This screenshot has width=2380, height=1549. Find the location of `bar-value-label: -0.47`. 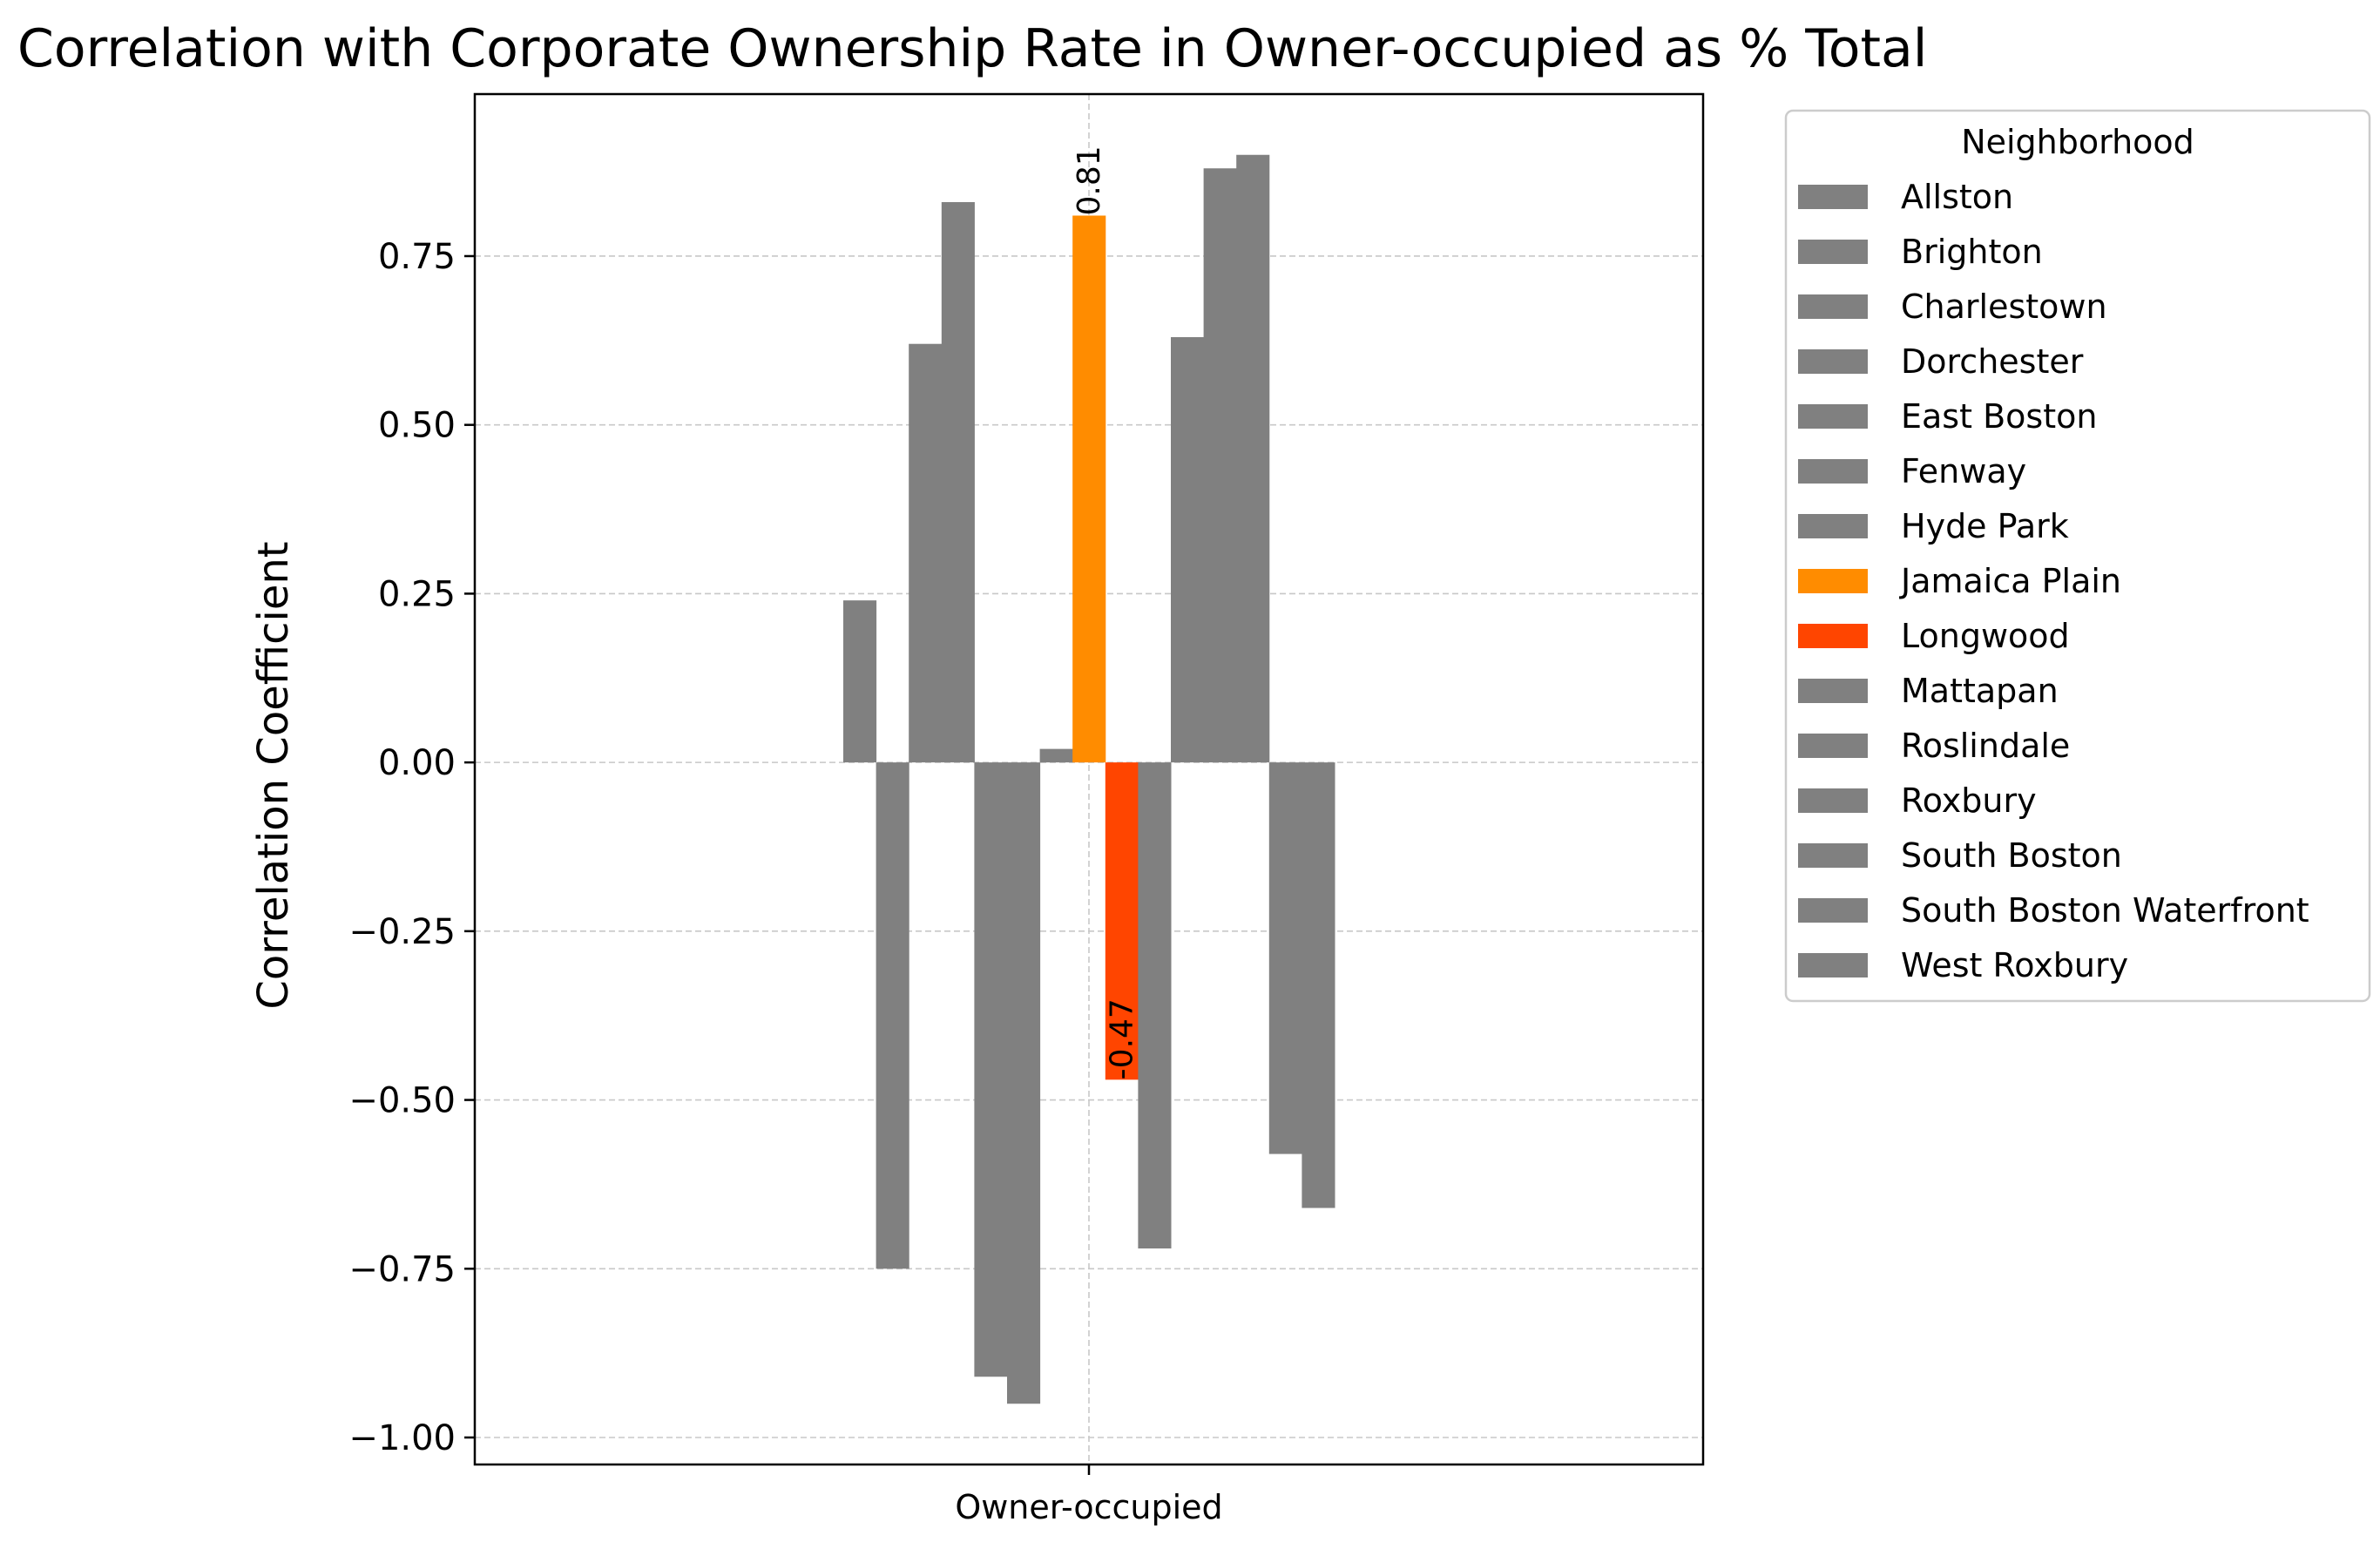

bar-value-label: -0.47 is located at coordinates (1122, 1038).